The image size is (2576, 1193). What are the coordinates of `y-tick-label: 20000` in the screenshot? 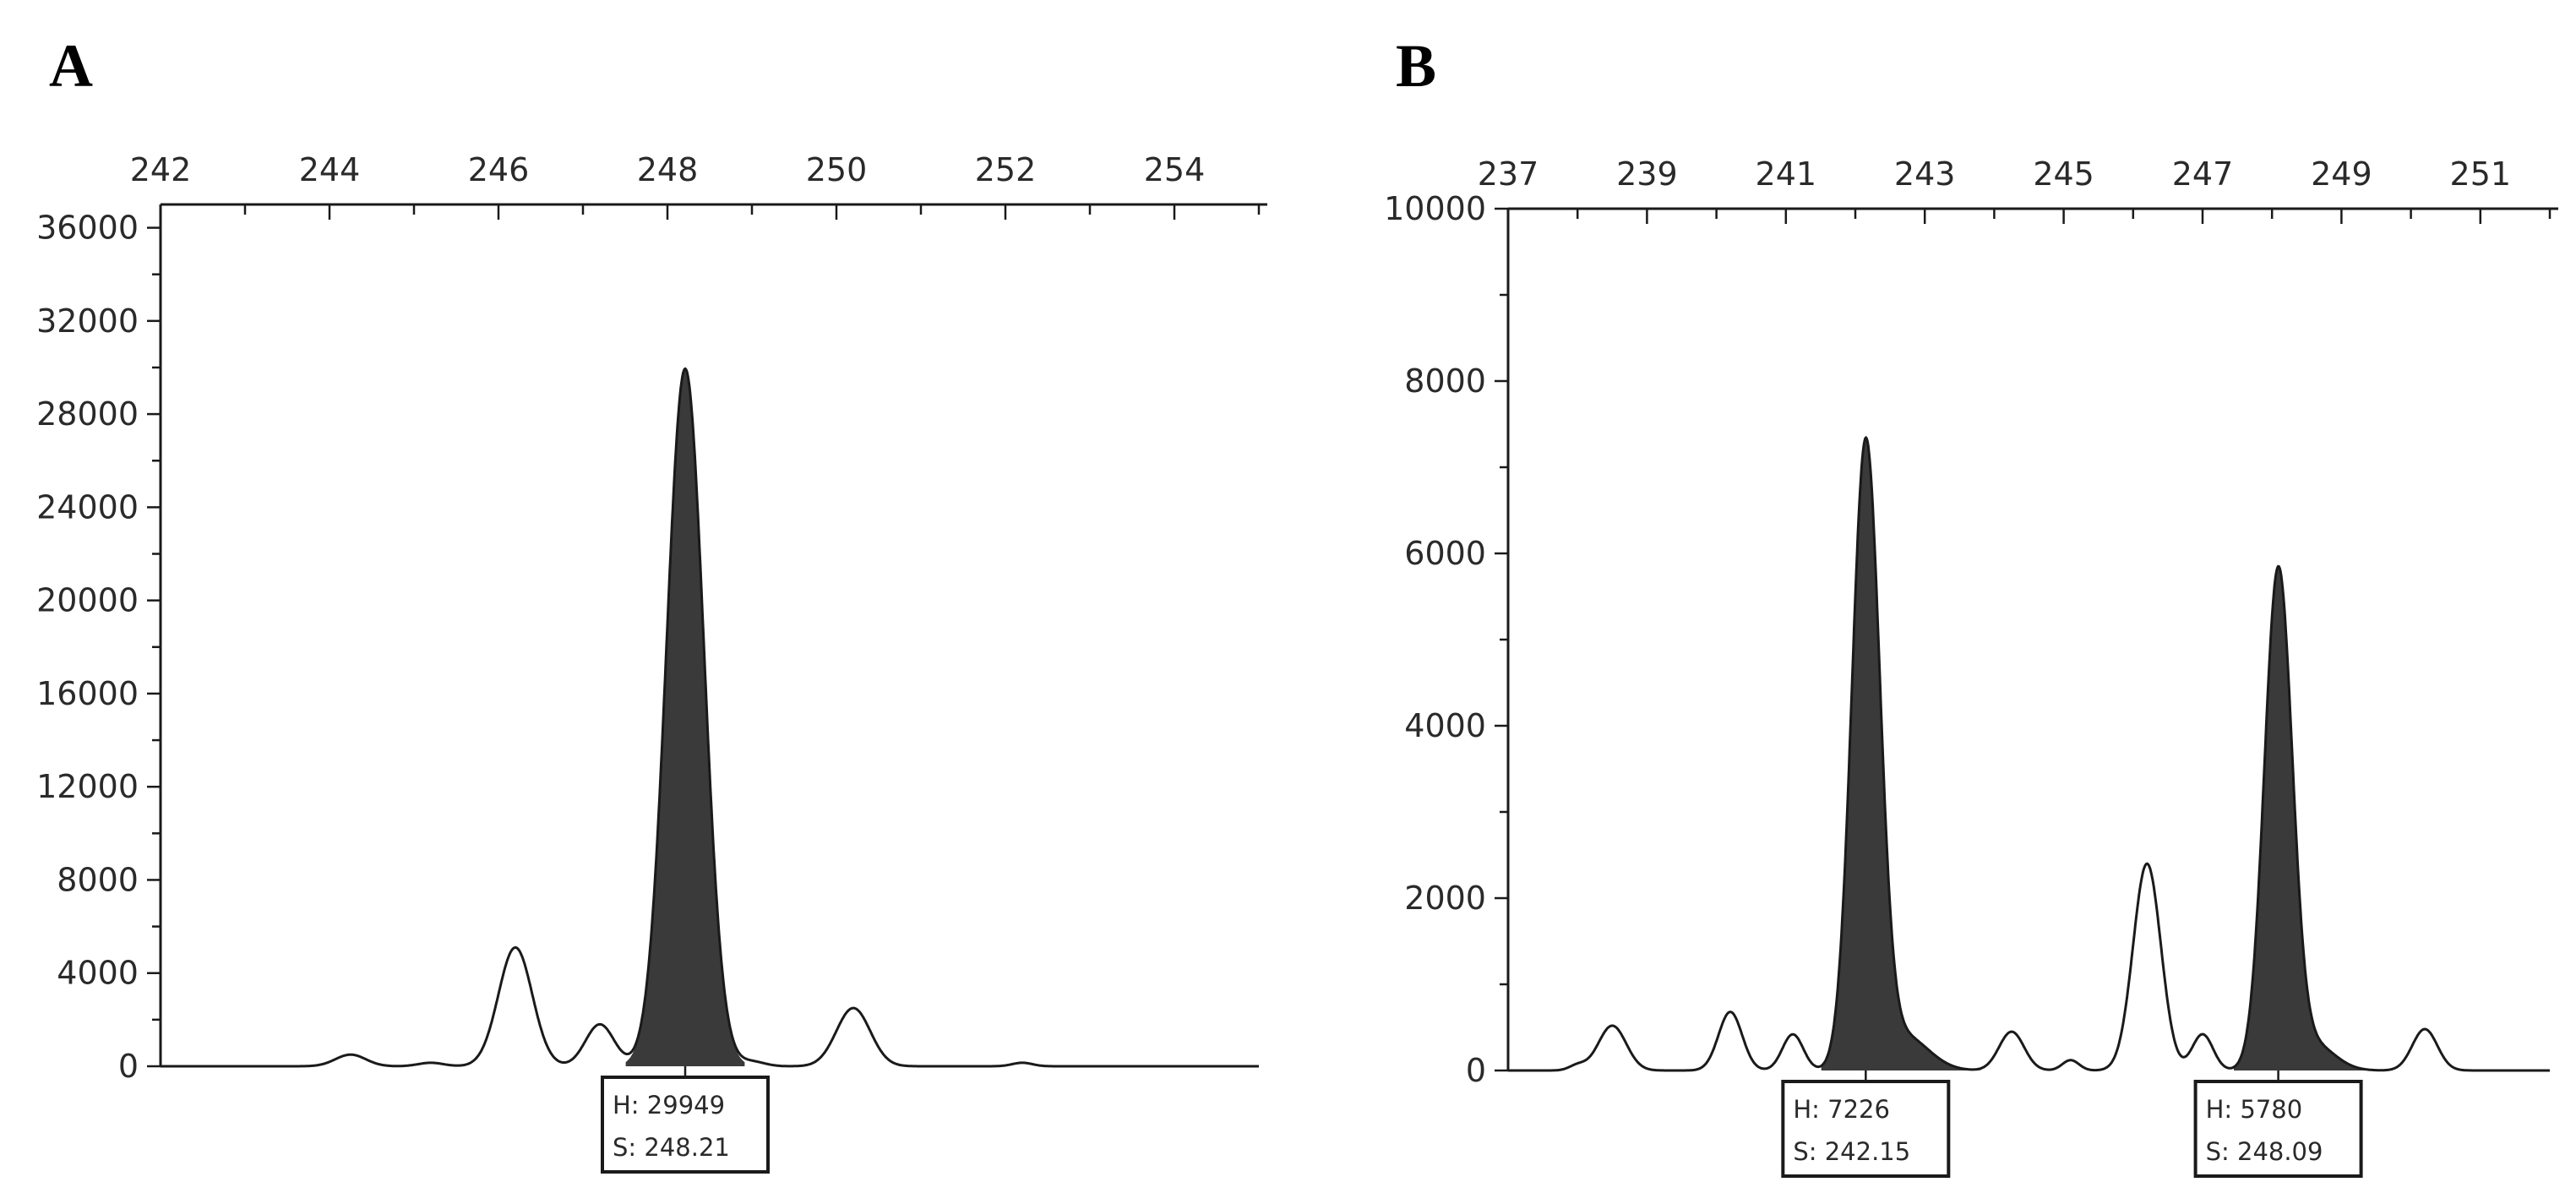 It's located at (87, 600).